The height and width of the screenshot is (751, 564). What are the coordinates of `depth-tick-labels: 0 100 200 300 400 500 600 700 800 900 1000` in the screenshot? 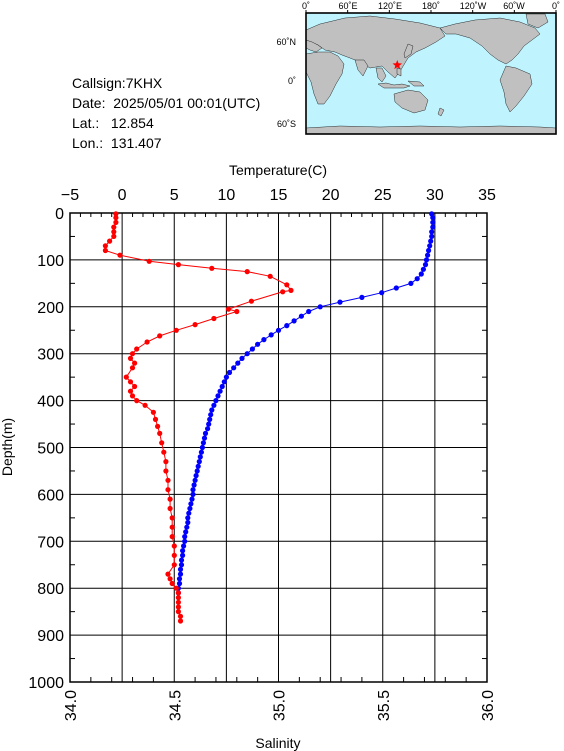 It's located at (46, 449).